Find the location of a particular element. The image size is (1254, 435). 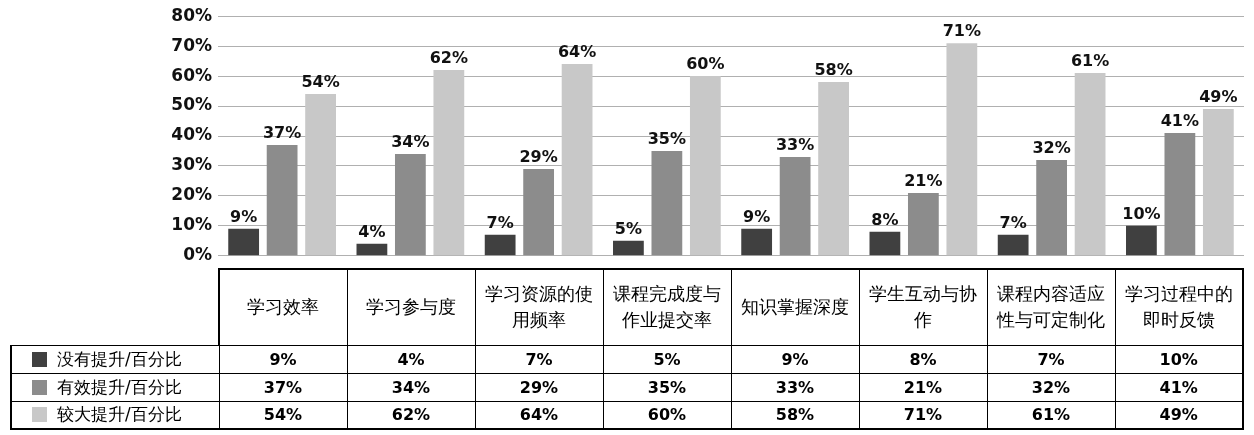

data-label: 8% is located at coordinates (923, 359).